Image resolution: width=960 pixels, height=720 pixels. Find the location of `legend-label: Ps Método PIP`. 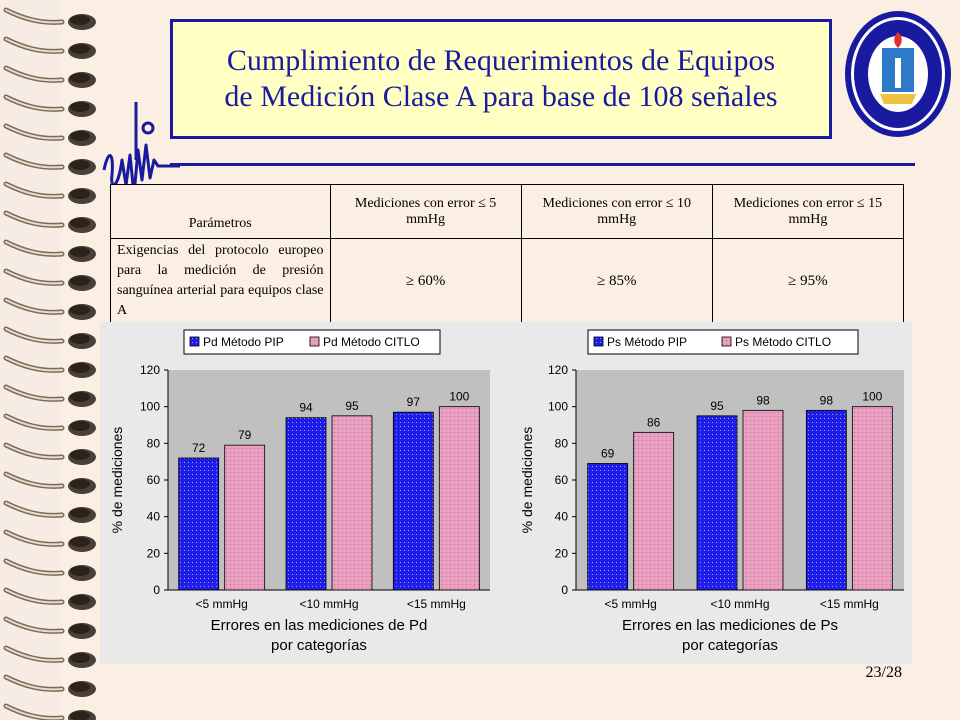

legend-label: Ps Método PIP is located at coordinates (647, 342).